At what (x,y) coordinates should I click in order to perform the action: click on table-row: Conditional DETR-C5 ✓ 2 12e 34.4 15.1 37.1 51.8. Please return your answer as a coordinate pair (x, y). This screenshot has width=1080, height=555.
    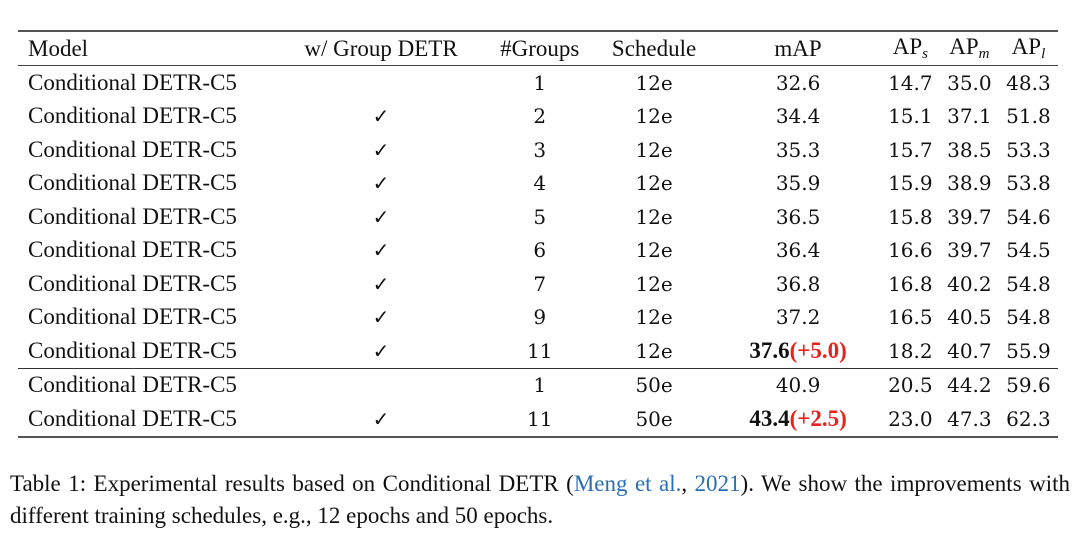
    Looking at the image, I should click on (538, 117).